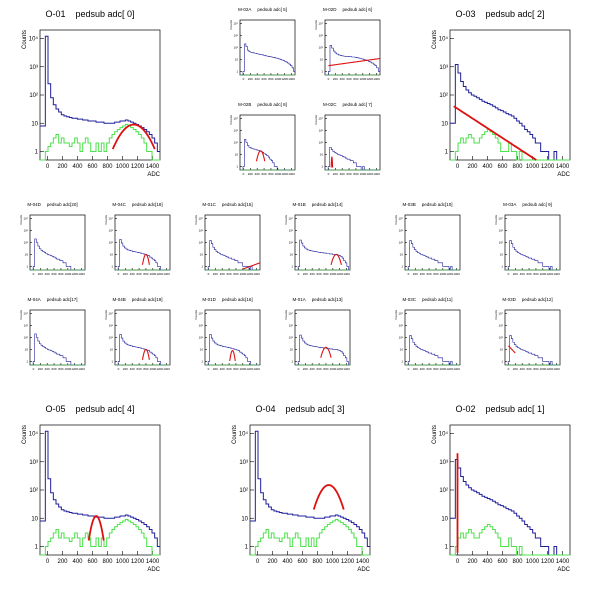 The image size is (615, 600). What do you see at coordinates (357, 104) in the screenshot?
I see `panel-label: pedsub adc[ 7]` at bounding box center [357, 104].